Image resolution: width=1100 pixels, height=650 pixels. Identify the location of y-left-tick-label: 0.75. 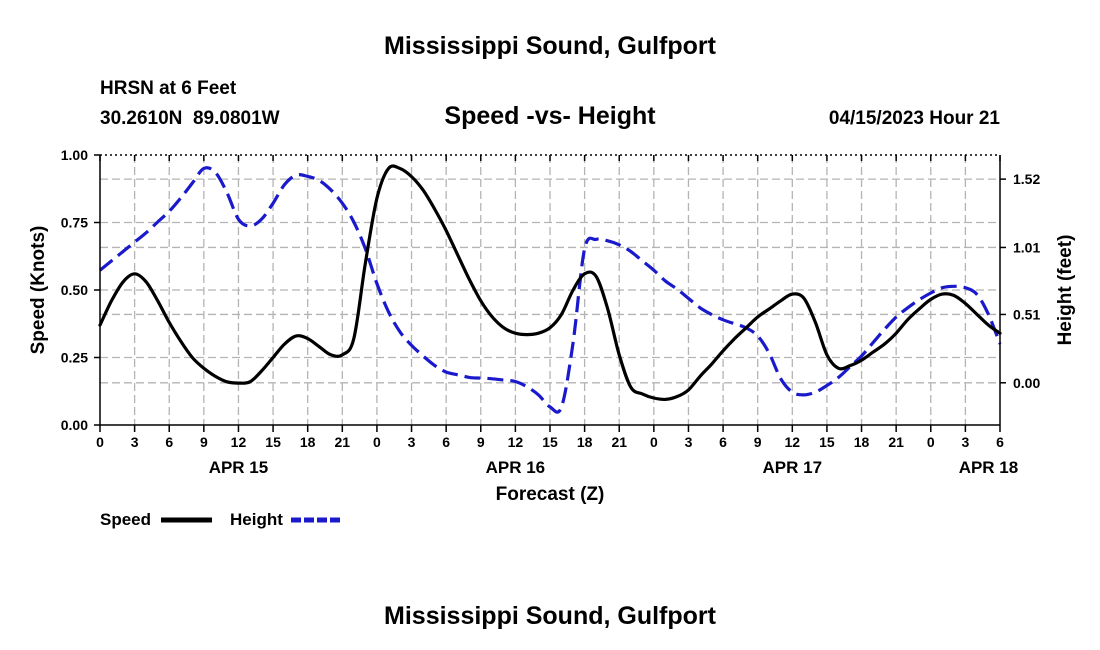
(74, 223).